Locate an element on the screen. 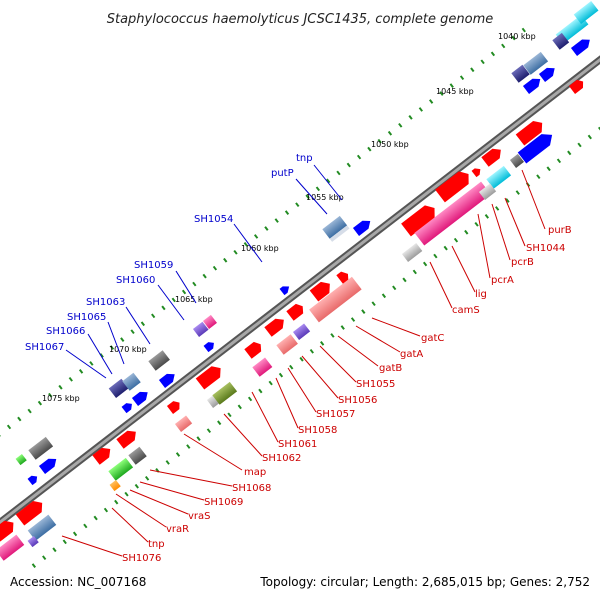 Image resolution: width=600 pixels, height=600 pixels. gene-label-gatB: gatB is located at coordinates (390, 368).